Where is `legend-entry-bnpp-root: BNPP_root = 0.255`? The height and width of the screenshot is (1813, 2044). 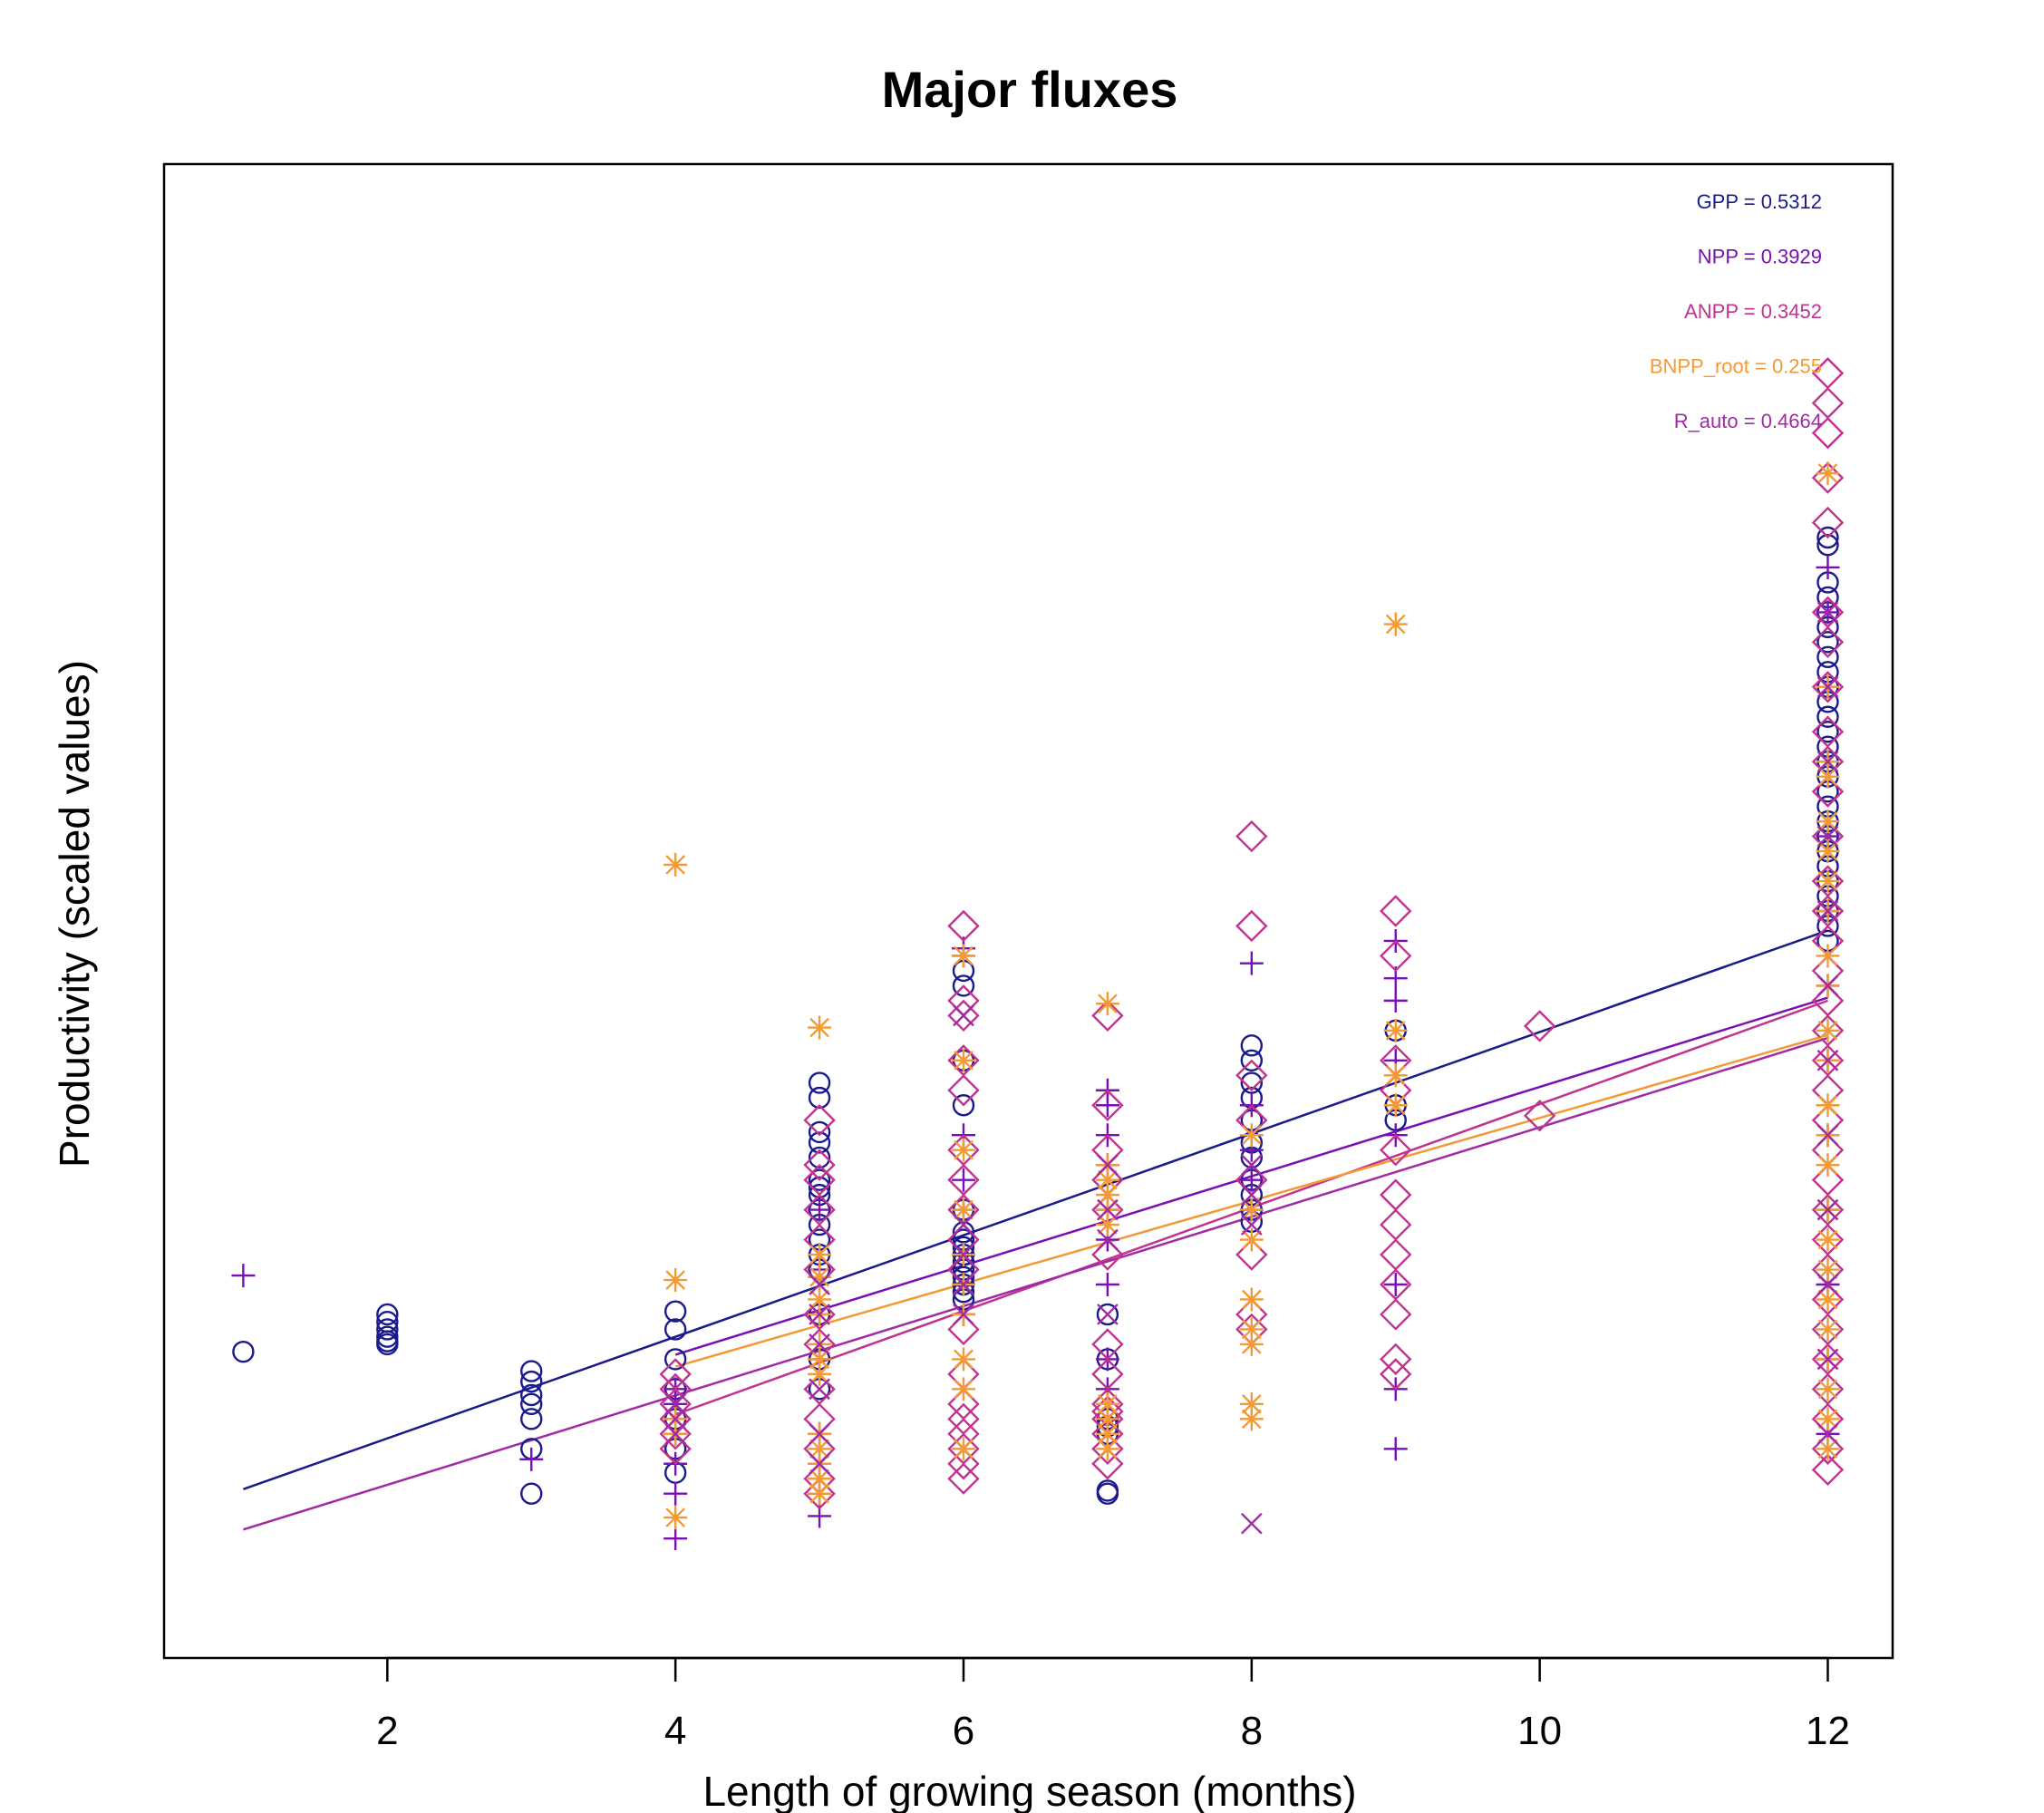 legend-entry-bnpp-root: BNPP_root = 0.255 is located at coordinates (1736, 366).